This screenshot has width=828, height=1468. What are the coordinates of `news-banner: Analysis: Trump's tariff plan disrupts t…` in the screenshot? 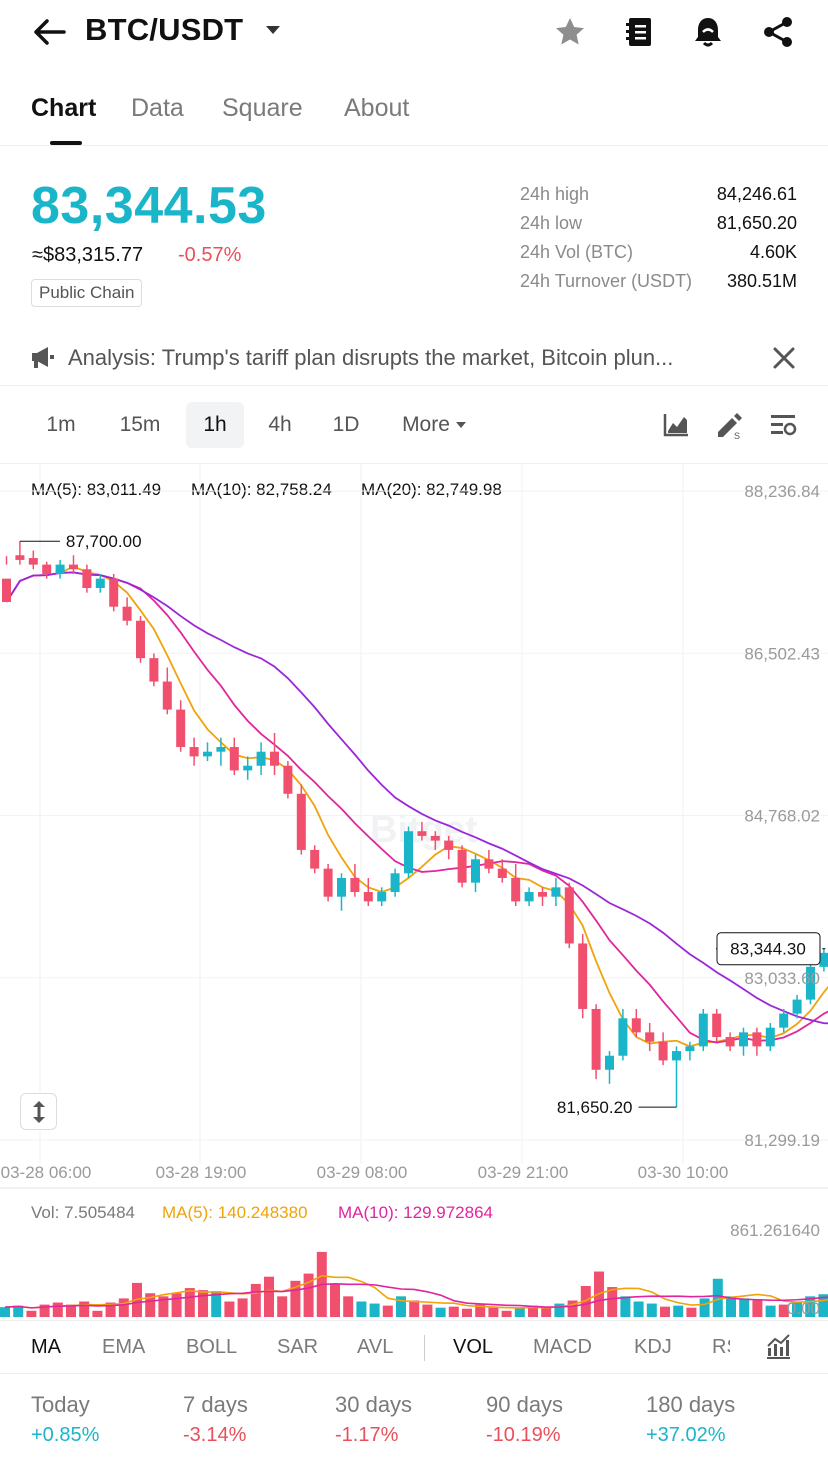 It's located at (414, 358).